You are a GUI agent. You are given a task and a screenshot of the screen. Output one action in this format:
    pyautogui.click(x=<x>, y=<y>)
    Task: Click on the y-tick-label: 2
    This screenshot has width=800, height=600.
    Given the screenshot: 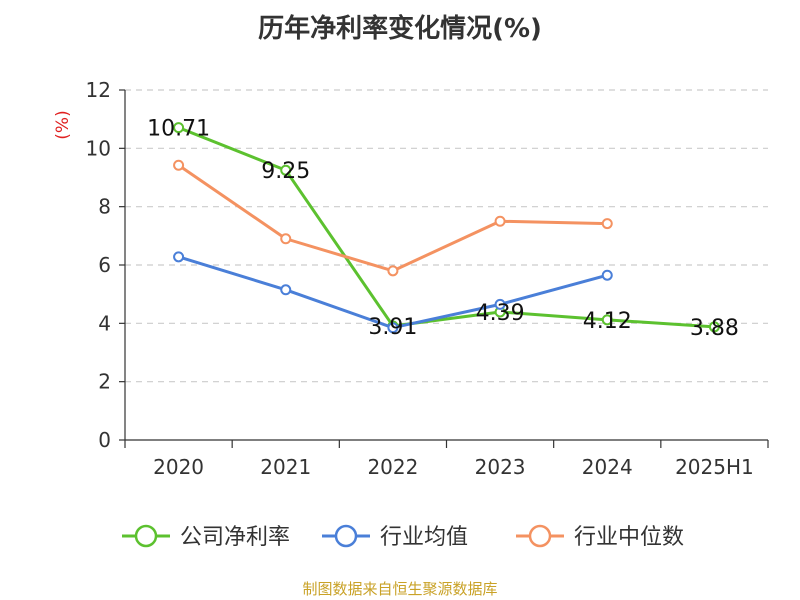 What is the action you would take?
    pyautogui.click(x=104, y=382)
    